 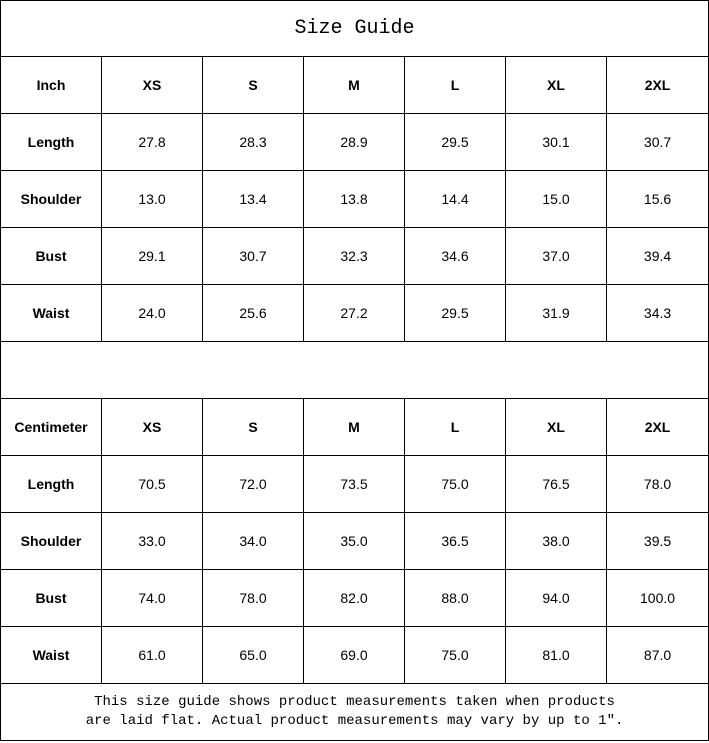 I want to click on measurement-cell: 13.0, so click(x=152, y=199).